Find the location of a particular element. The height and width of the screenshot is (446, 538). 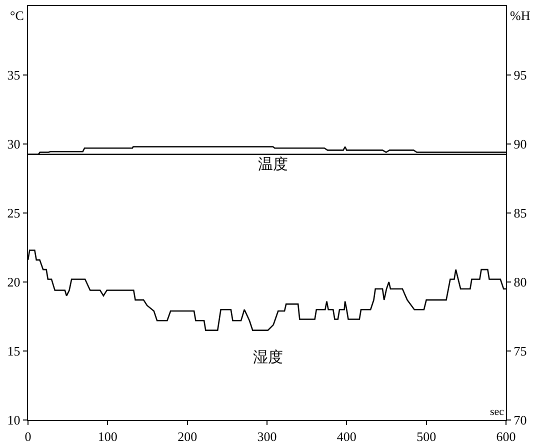

y2-tick-label: 95 is located at coordinates (520, 75).